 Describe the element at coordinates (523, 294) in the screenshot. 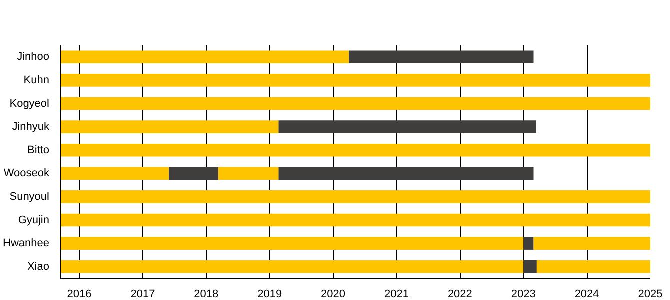

I see `x-tick-label: 2023` at that location.